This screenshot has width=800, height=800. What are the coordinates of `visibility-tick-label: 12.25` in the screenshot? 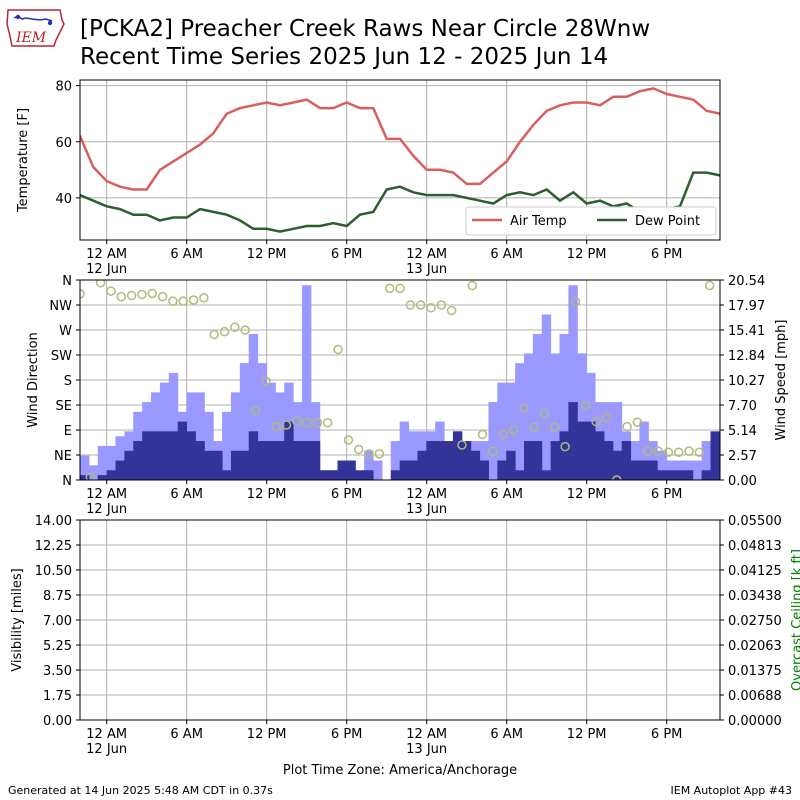 It's located at (53, 546).